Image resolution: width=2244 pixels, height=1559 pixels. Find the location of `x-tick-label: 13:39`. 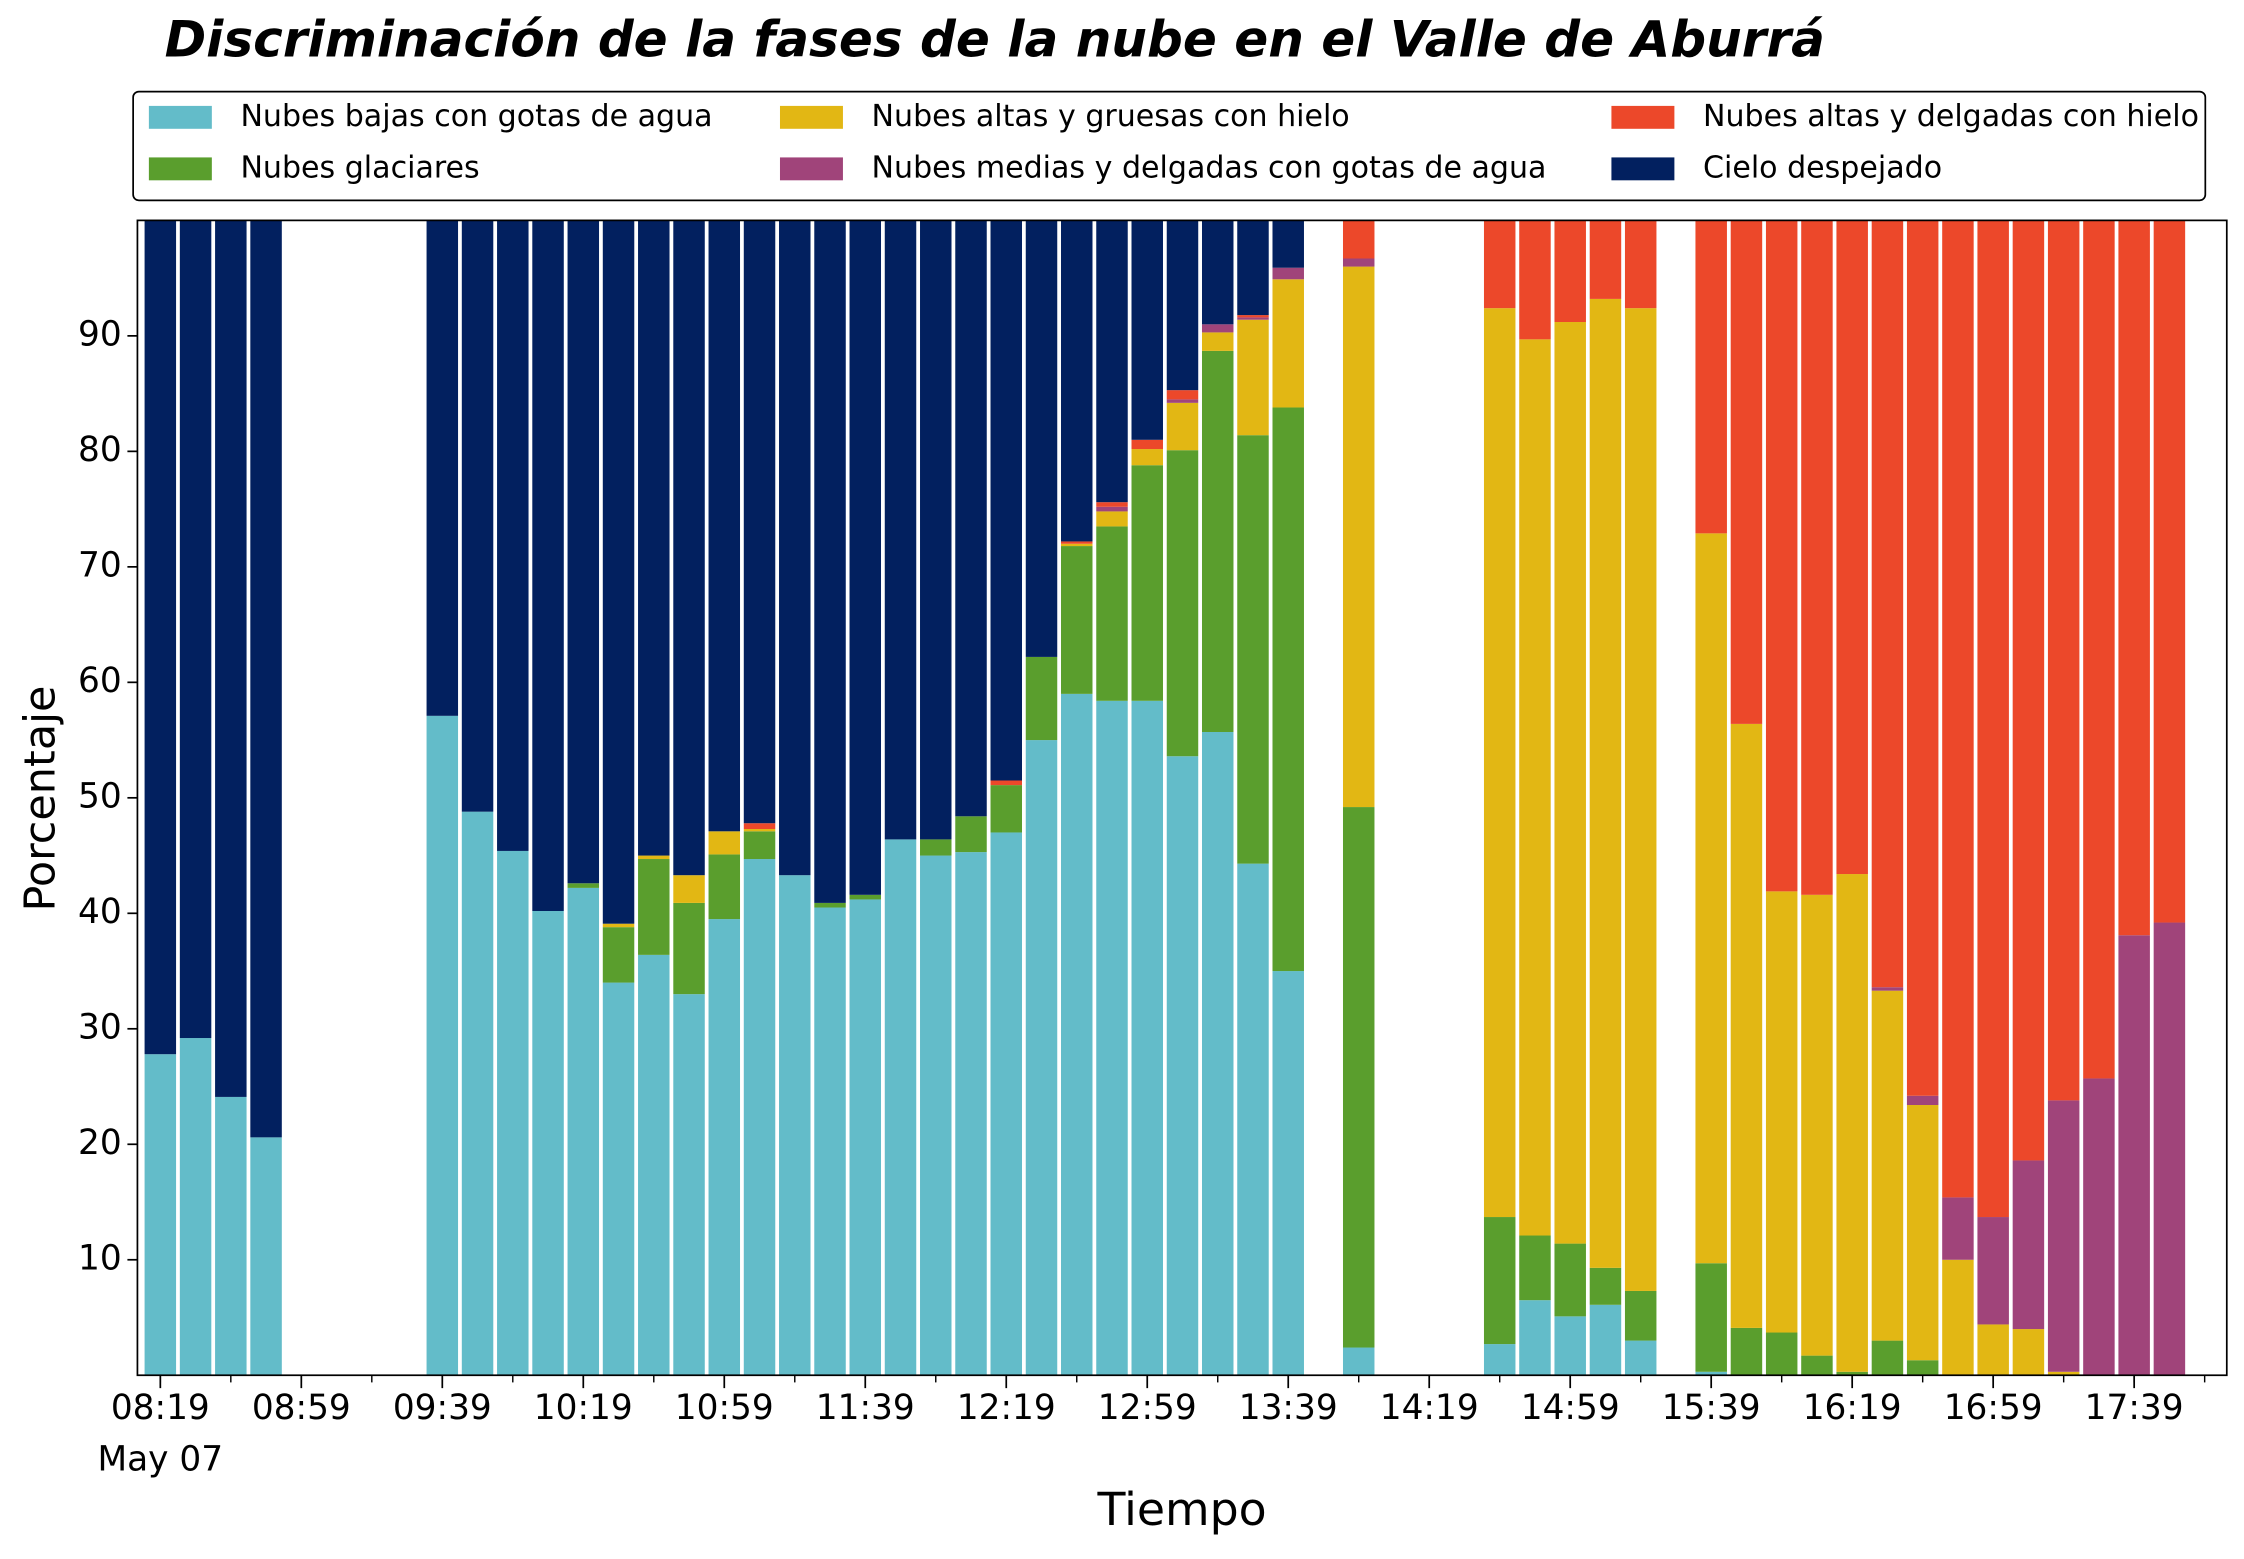

x-tick-label: 13:39 is located at coordinates (1288, 1408).